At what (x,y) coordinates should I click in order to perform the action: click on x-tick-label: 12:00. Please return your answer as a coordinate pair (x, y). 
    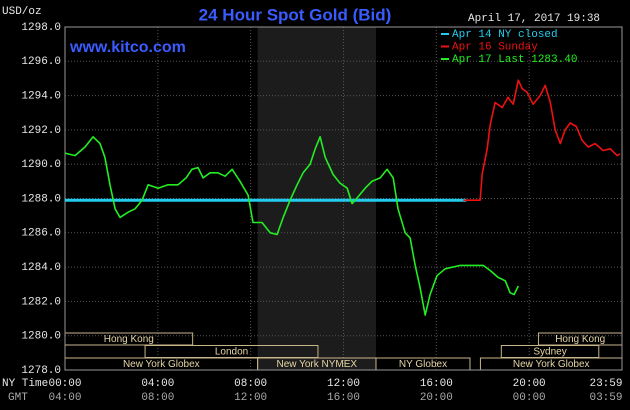
    Looking at the image, I should click on (343, 384).